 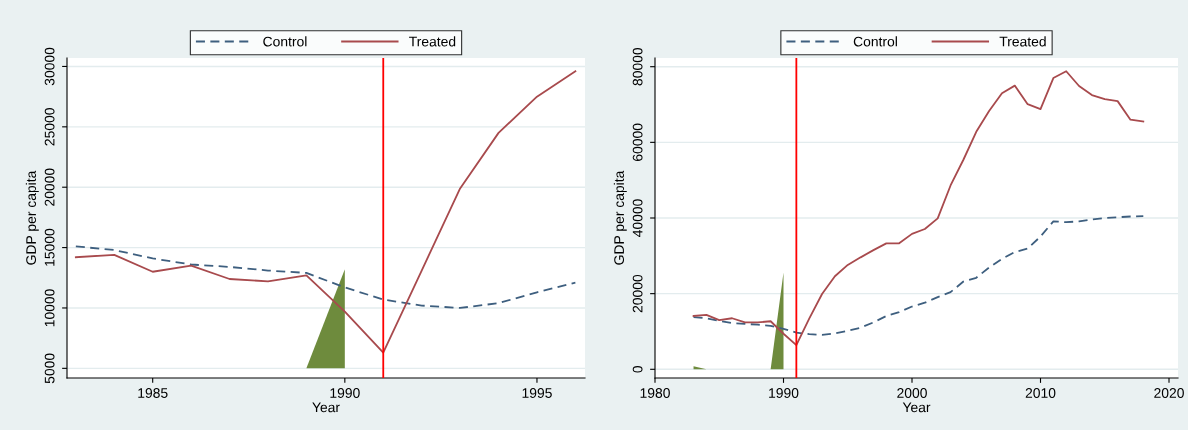 What do you see at coordinates (637, 142) in the screenshot?
I see `y-tick-label: 60000` at bounding box center [637, 142].